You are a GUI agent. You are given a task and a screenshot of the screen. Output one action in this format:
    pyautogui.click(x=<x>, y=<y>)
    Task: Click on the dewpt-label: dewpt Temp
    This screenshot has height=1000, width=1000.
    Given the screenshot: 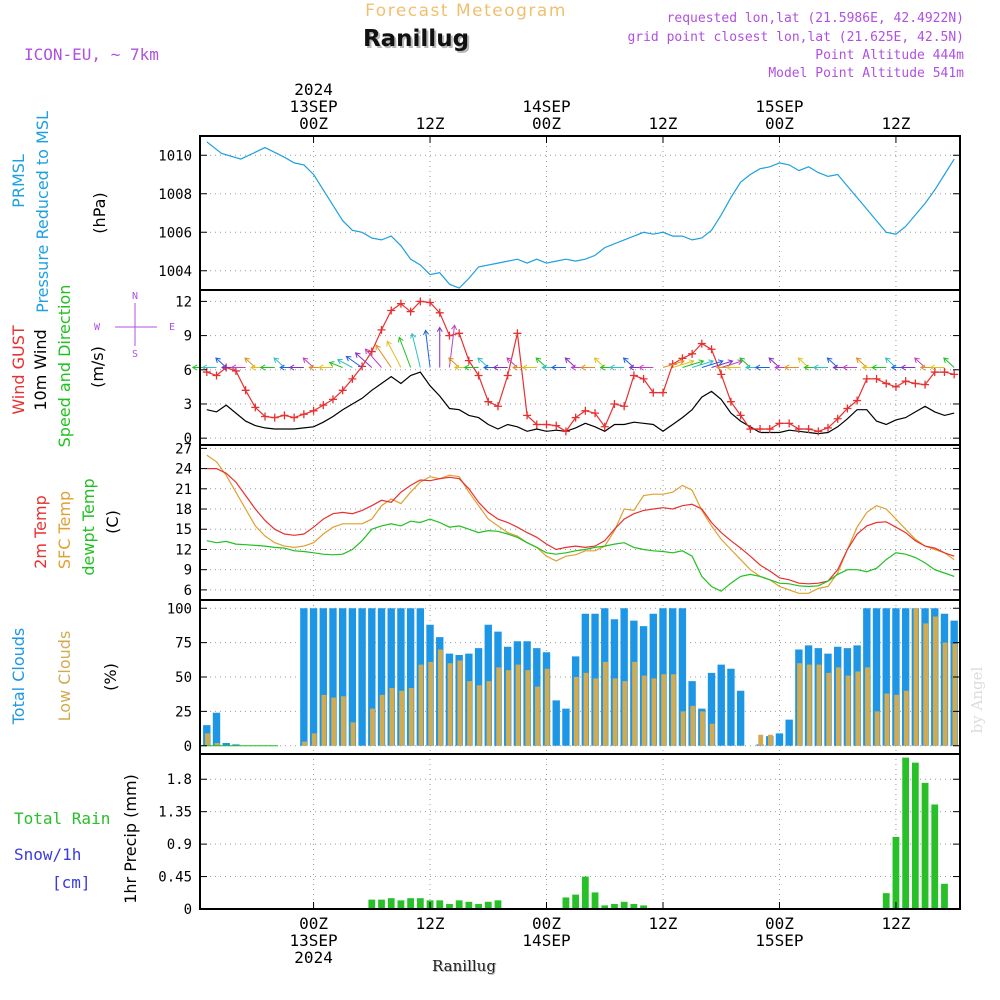 What is the action you would take?
    pyautogui.click(x=88, y=526)
    